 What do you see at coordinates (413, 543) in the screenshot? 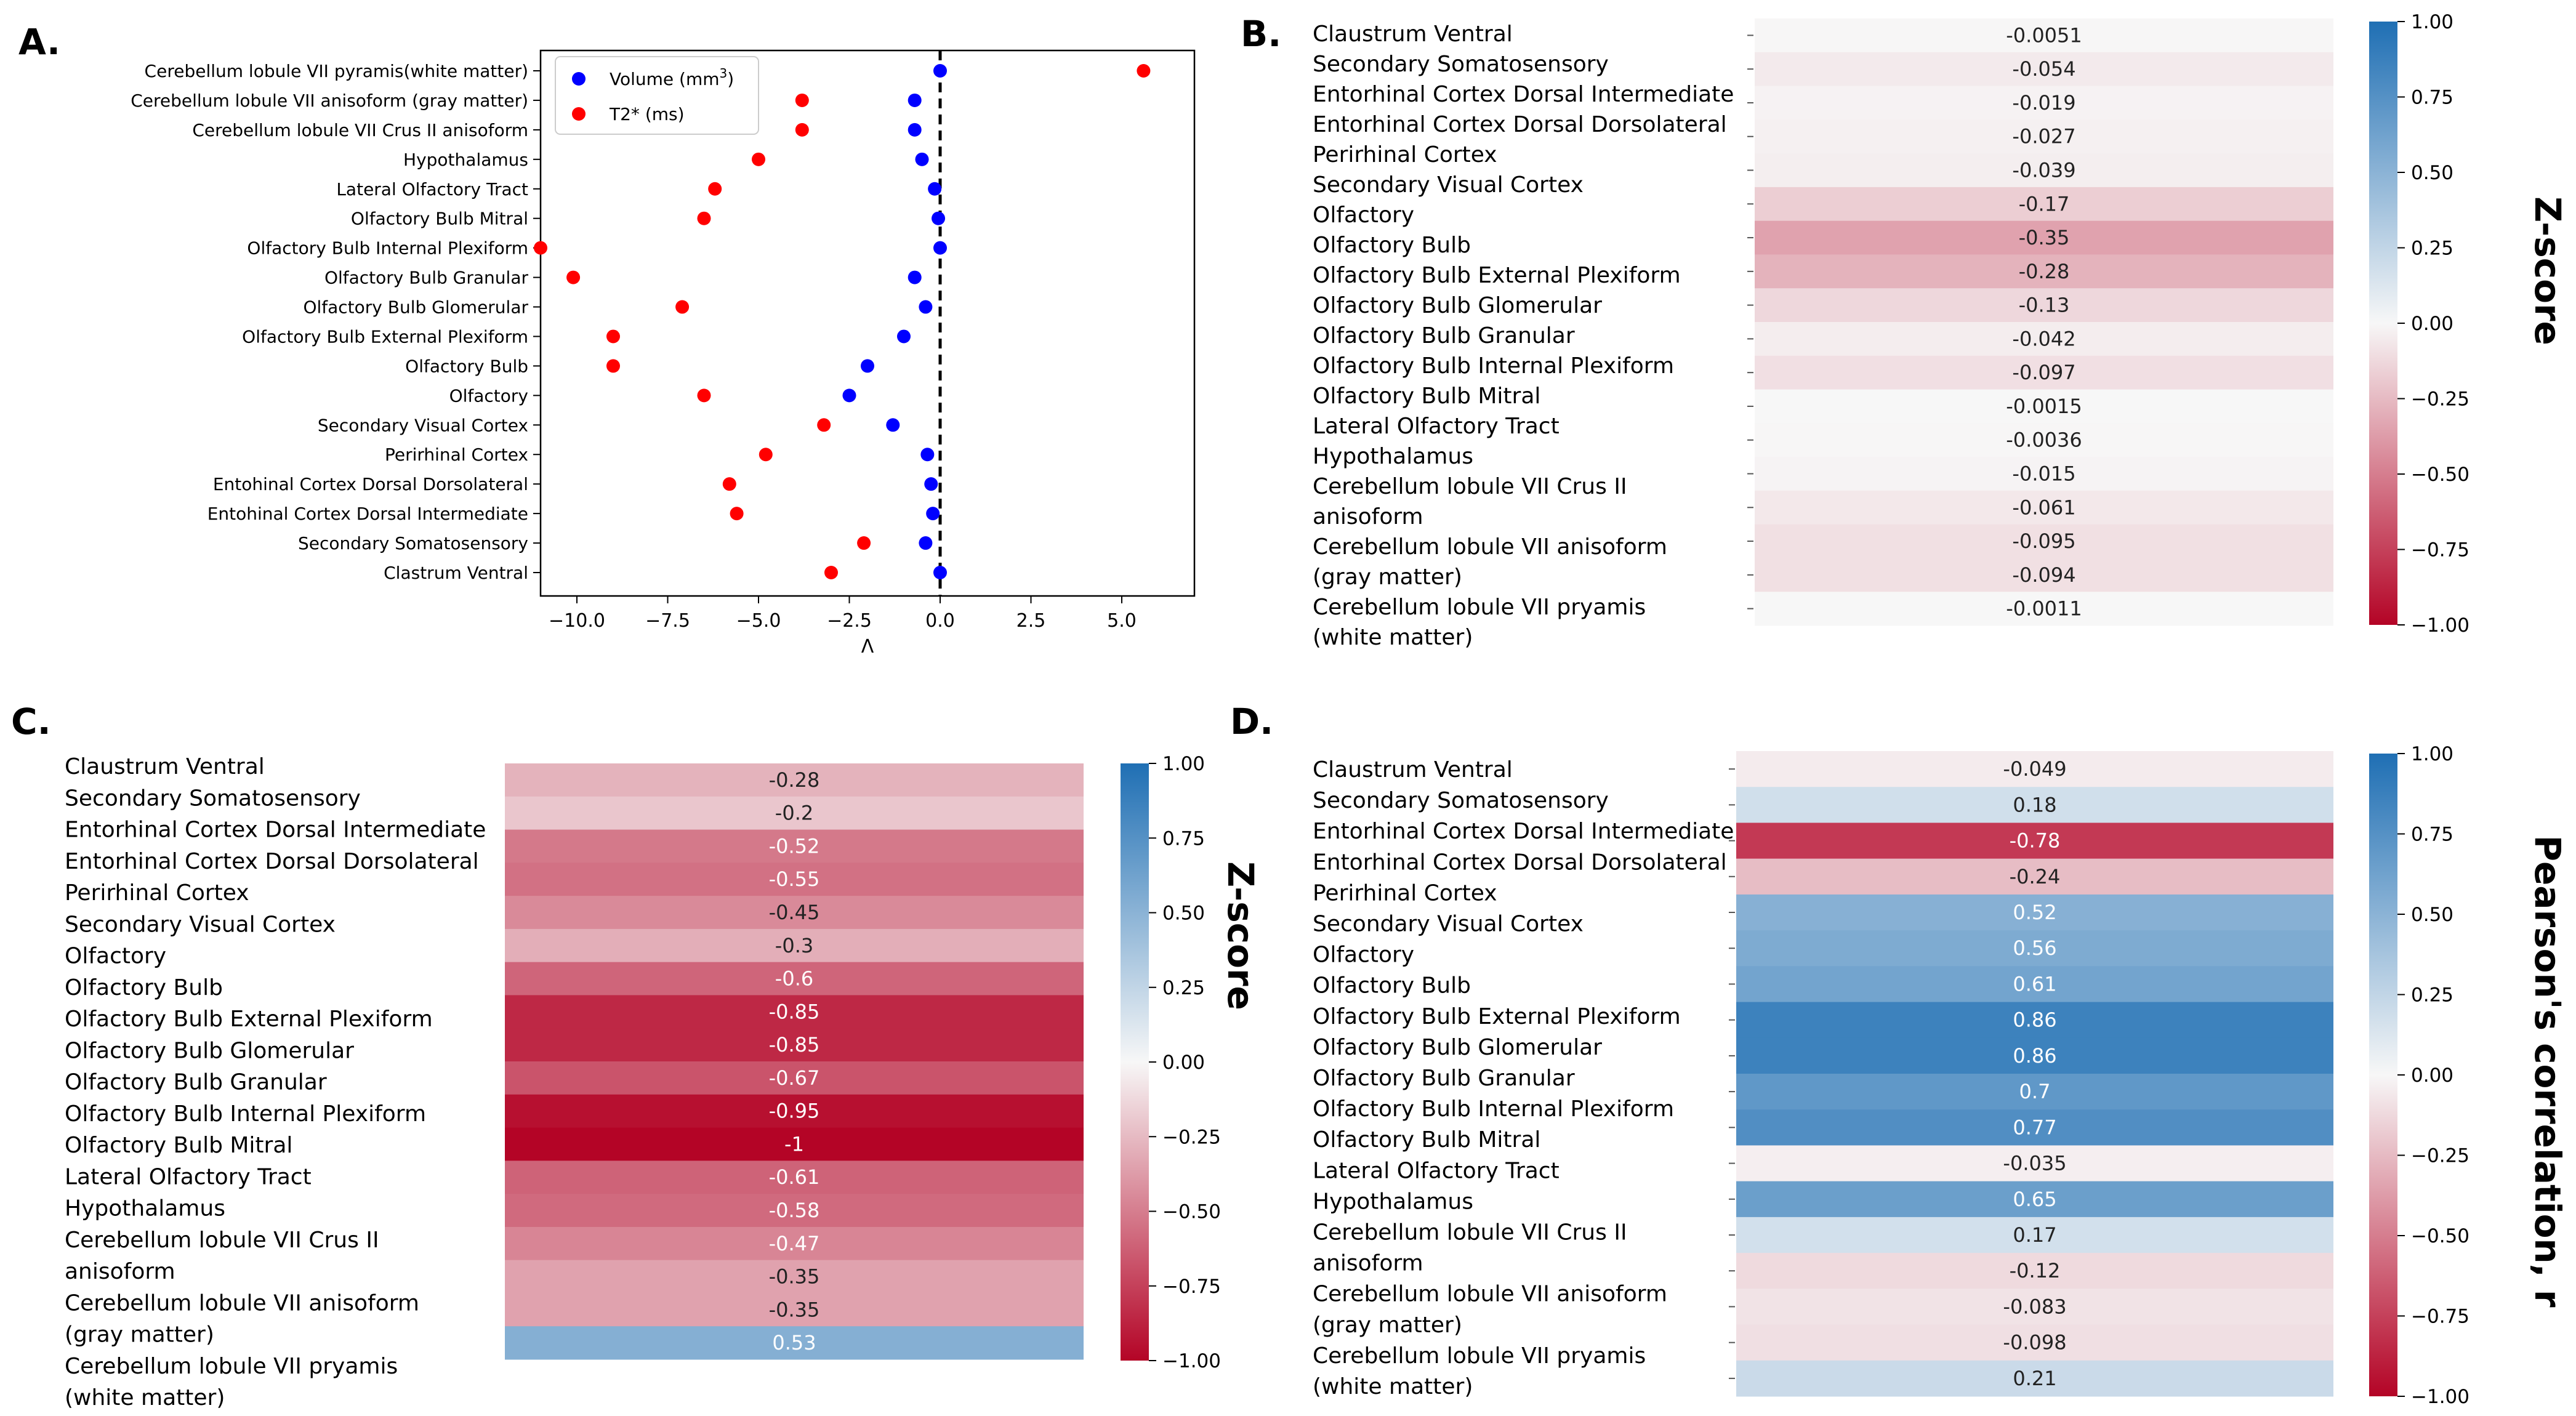
I see `panel-a-ytick-label-16: Secondary Somatosensory` at bounding box center [413, 543].